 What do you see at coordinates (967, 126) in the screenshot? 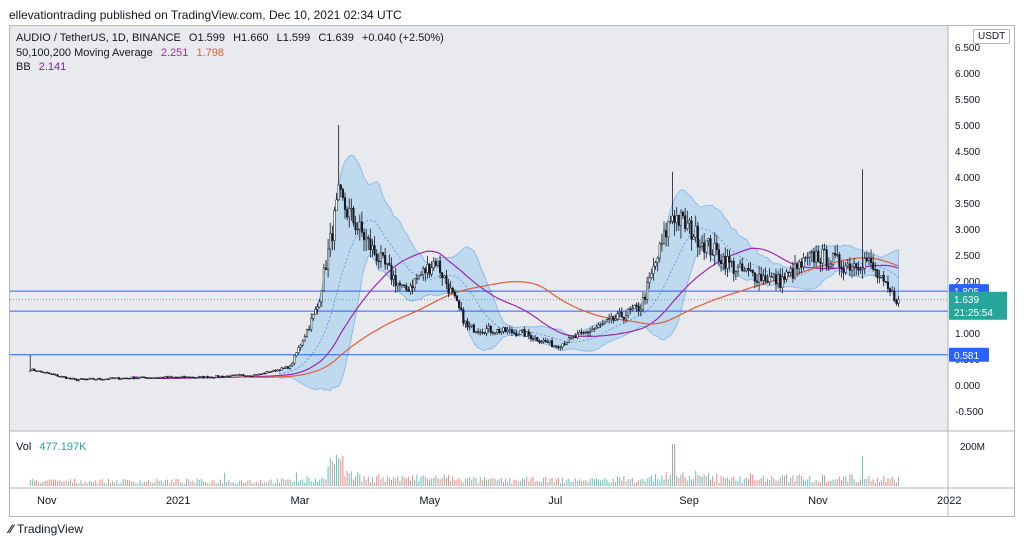
I see `y-tick-label: 5.000` at bounding box center [967, 126].